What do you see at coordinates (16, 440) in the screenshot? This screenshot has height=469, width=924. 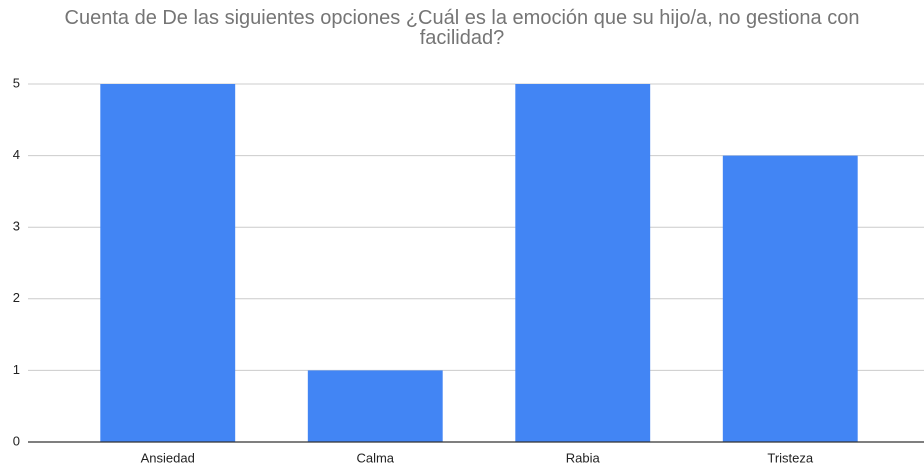 I see `y-tick-label: 0` at bounding box center [16, 440].